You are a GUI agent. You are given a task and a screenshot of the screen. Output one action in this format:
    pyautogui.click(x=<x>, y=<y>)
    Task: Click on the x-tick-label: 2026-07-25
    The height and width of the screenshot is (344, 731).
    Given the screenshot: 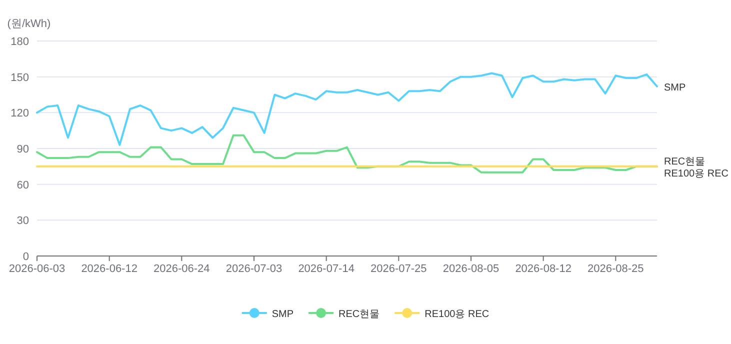 What is the action you would take?
    pyautogui.click(x=398, y=269)
    